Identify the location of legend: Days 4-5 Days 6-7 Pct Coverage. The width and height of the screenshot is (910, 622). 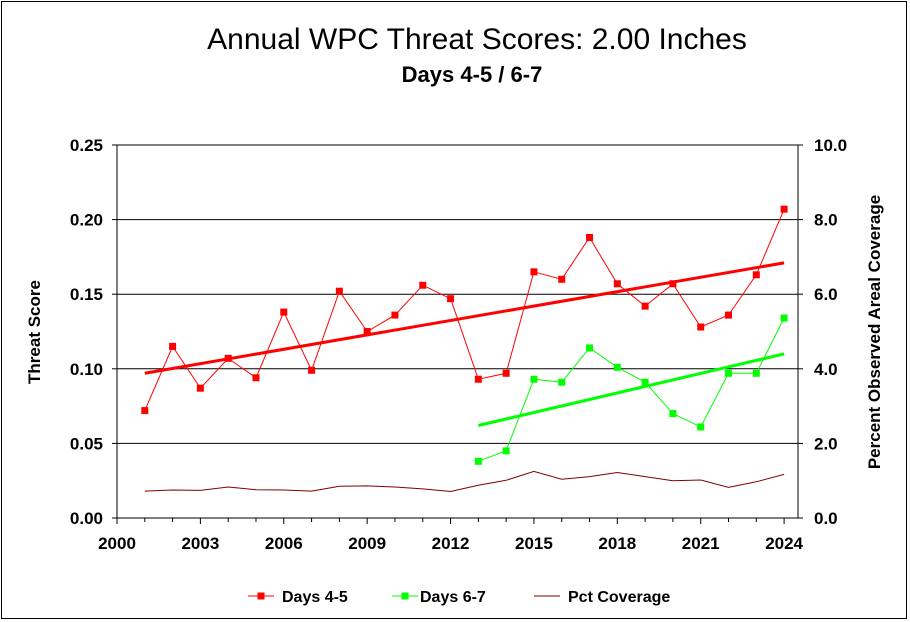
(459, 597).